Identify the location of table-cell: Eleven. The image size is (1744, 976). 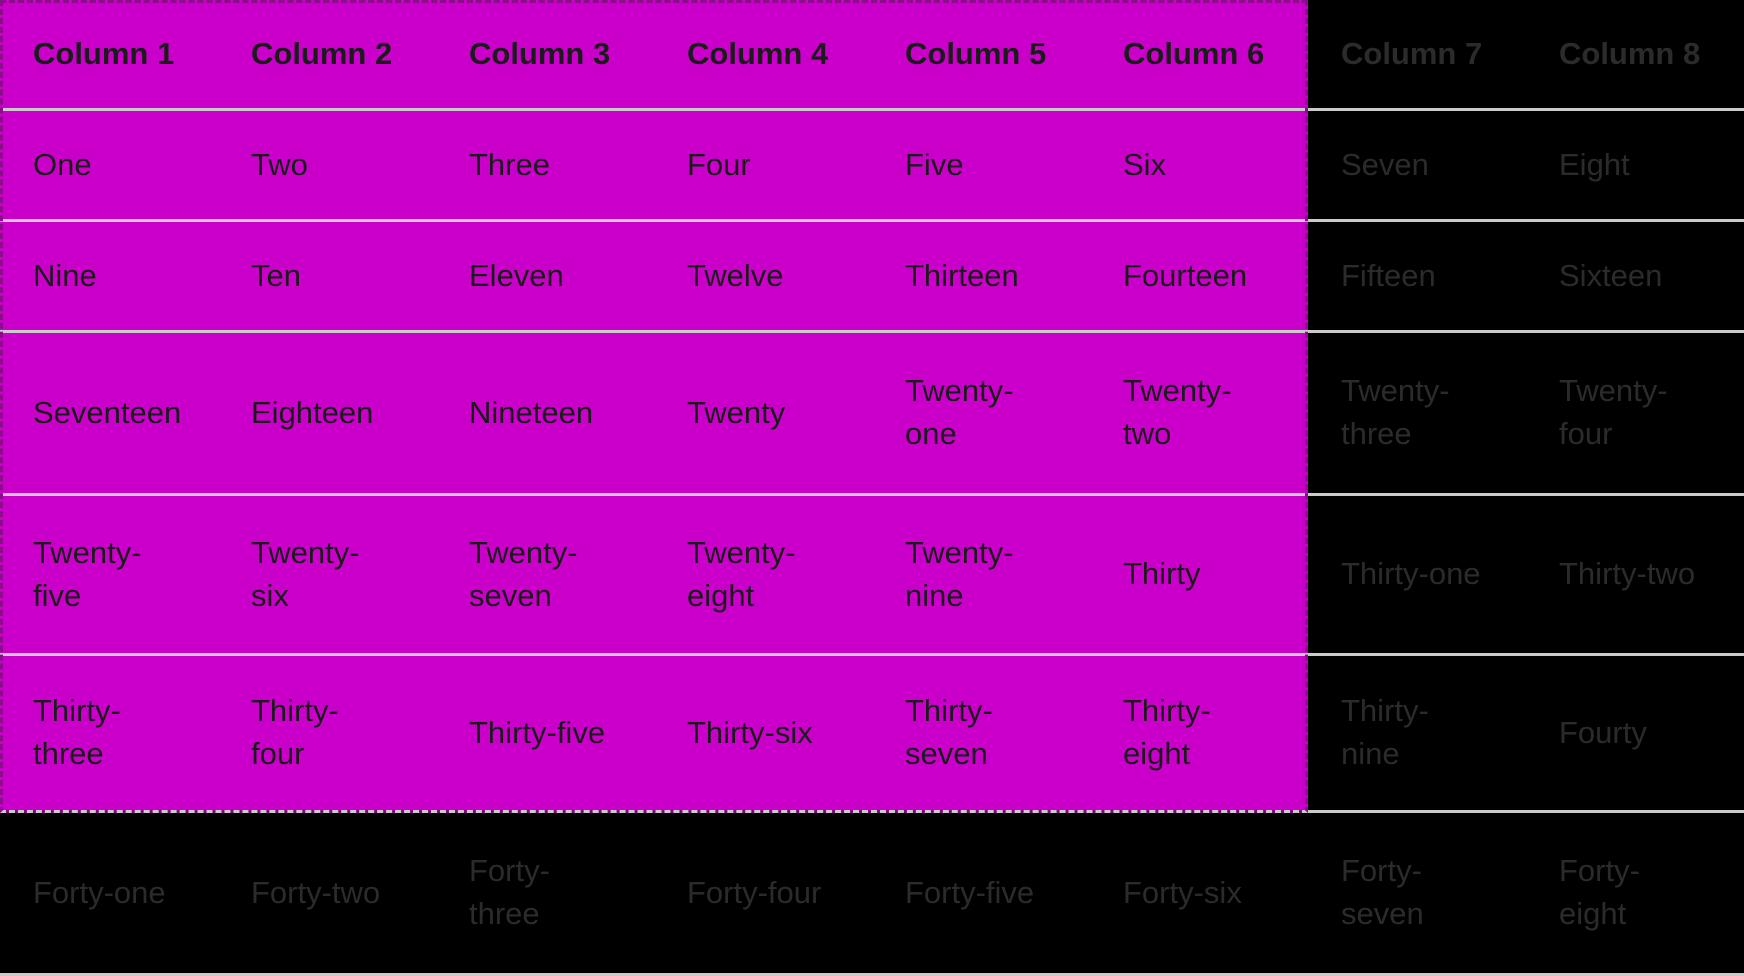
(516, 275).